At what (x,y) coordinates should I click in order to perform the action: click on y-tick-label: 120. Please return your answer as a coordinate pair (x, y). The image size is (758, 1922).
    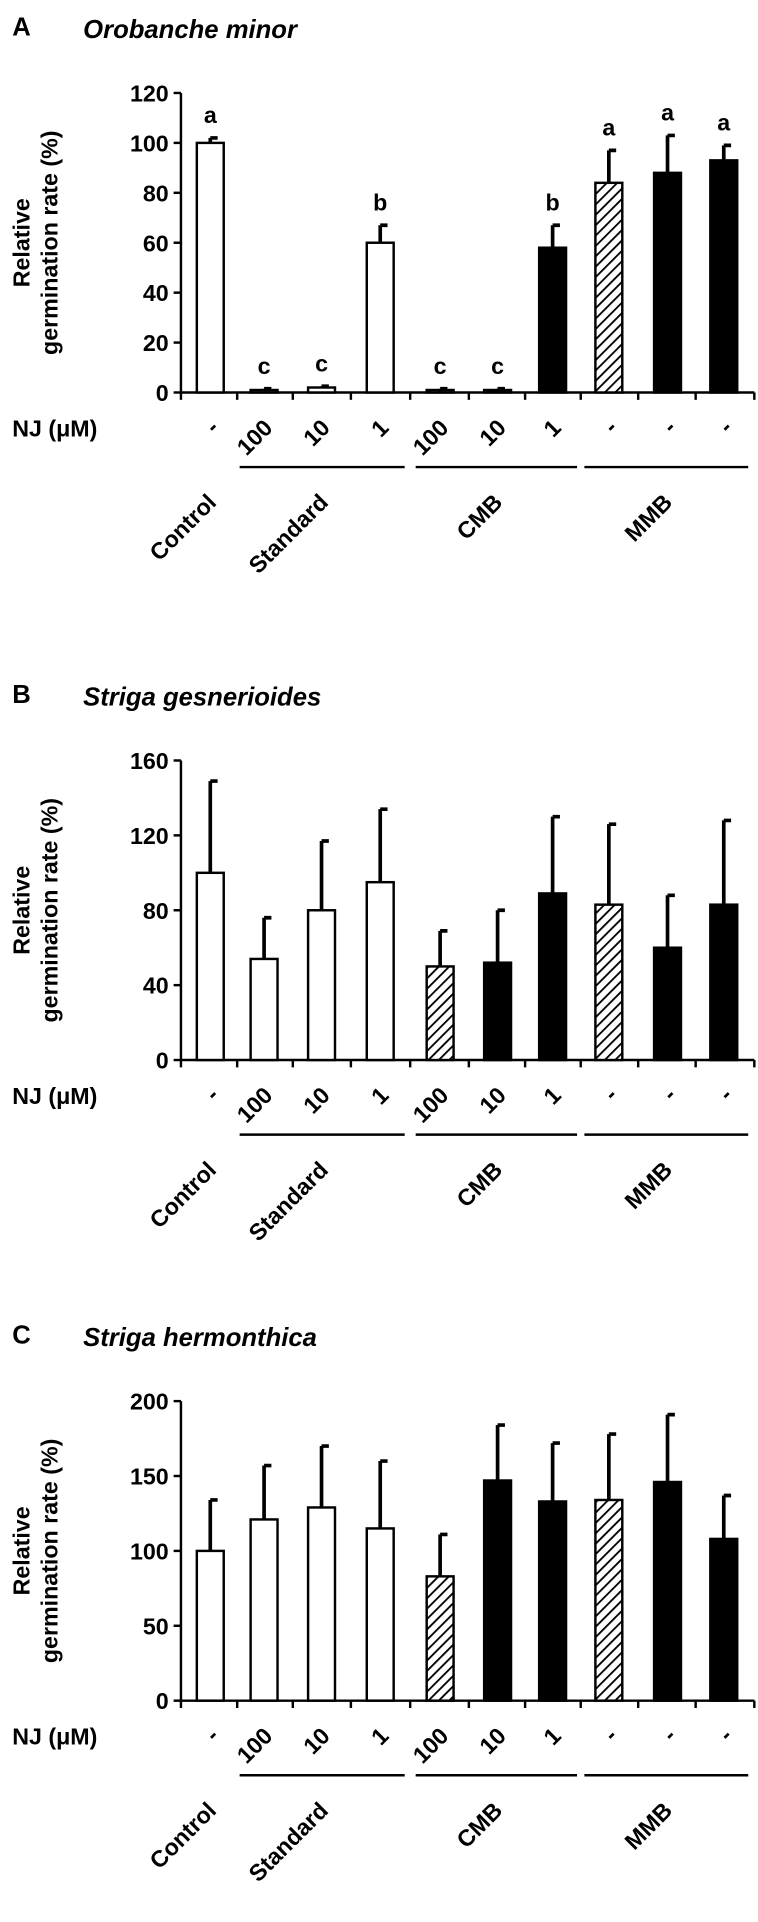
    Looking at the image, I should click on (149, 94).